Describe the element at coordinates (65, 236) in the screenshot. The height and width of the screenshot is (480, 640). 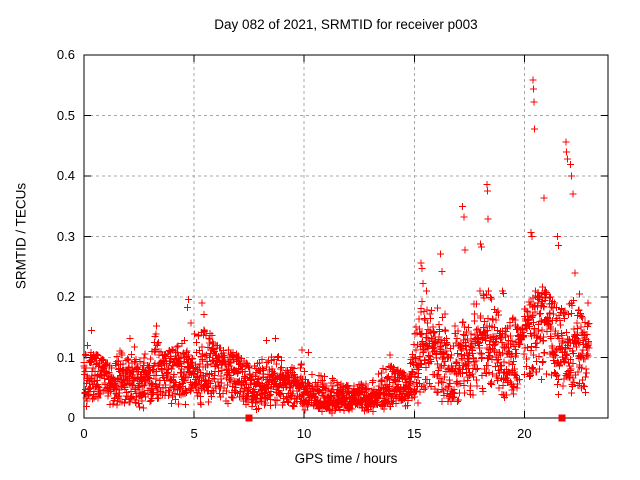
I see `y-tick-label: 0.3` at that location.